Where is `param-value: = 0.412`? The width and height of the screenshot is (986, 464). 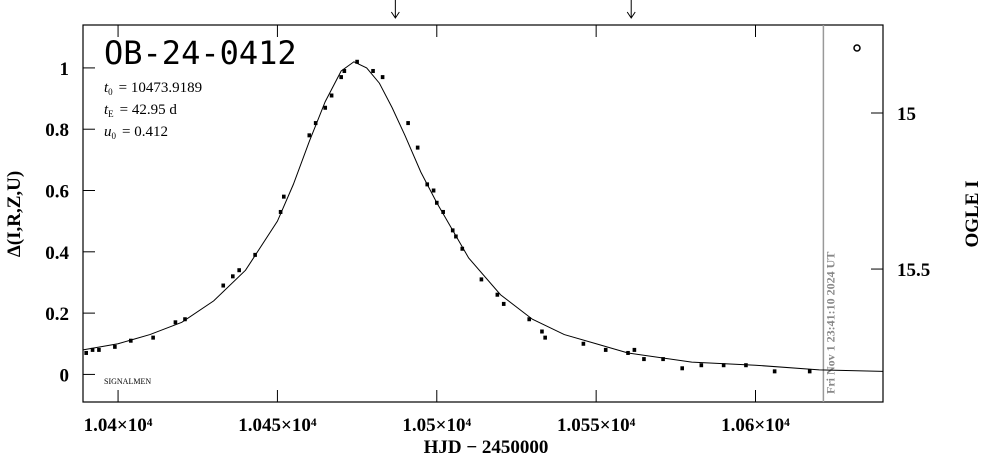 param-value: = 0.412 is located at coordinates (145, 132).